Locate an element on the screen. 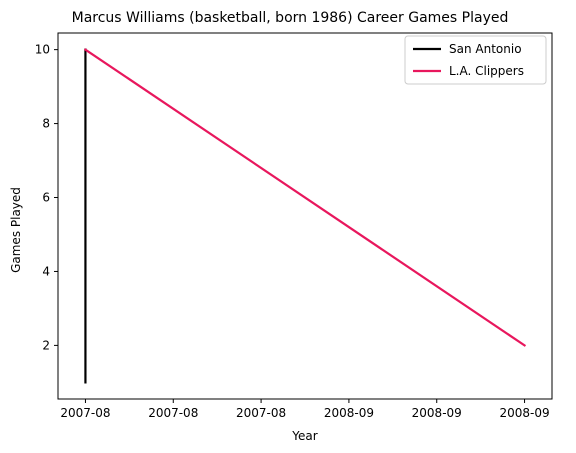 The height and width of the screenshot is (453, 576). y-tick-label: 4 is located at coordinates (46, 271).